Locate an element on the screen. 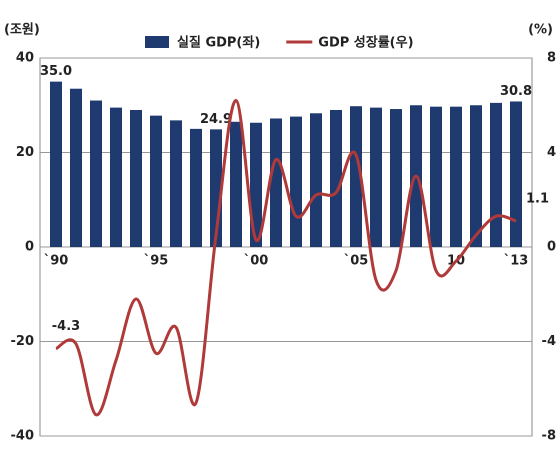 The height and width of the screenshot is (452, 557). data-label: 1.1 is located at coordinates (537, 199).